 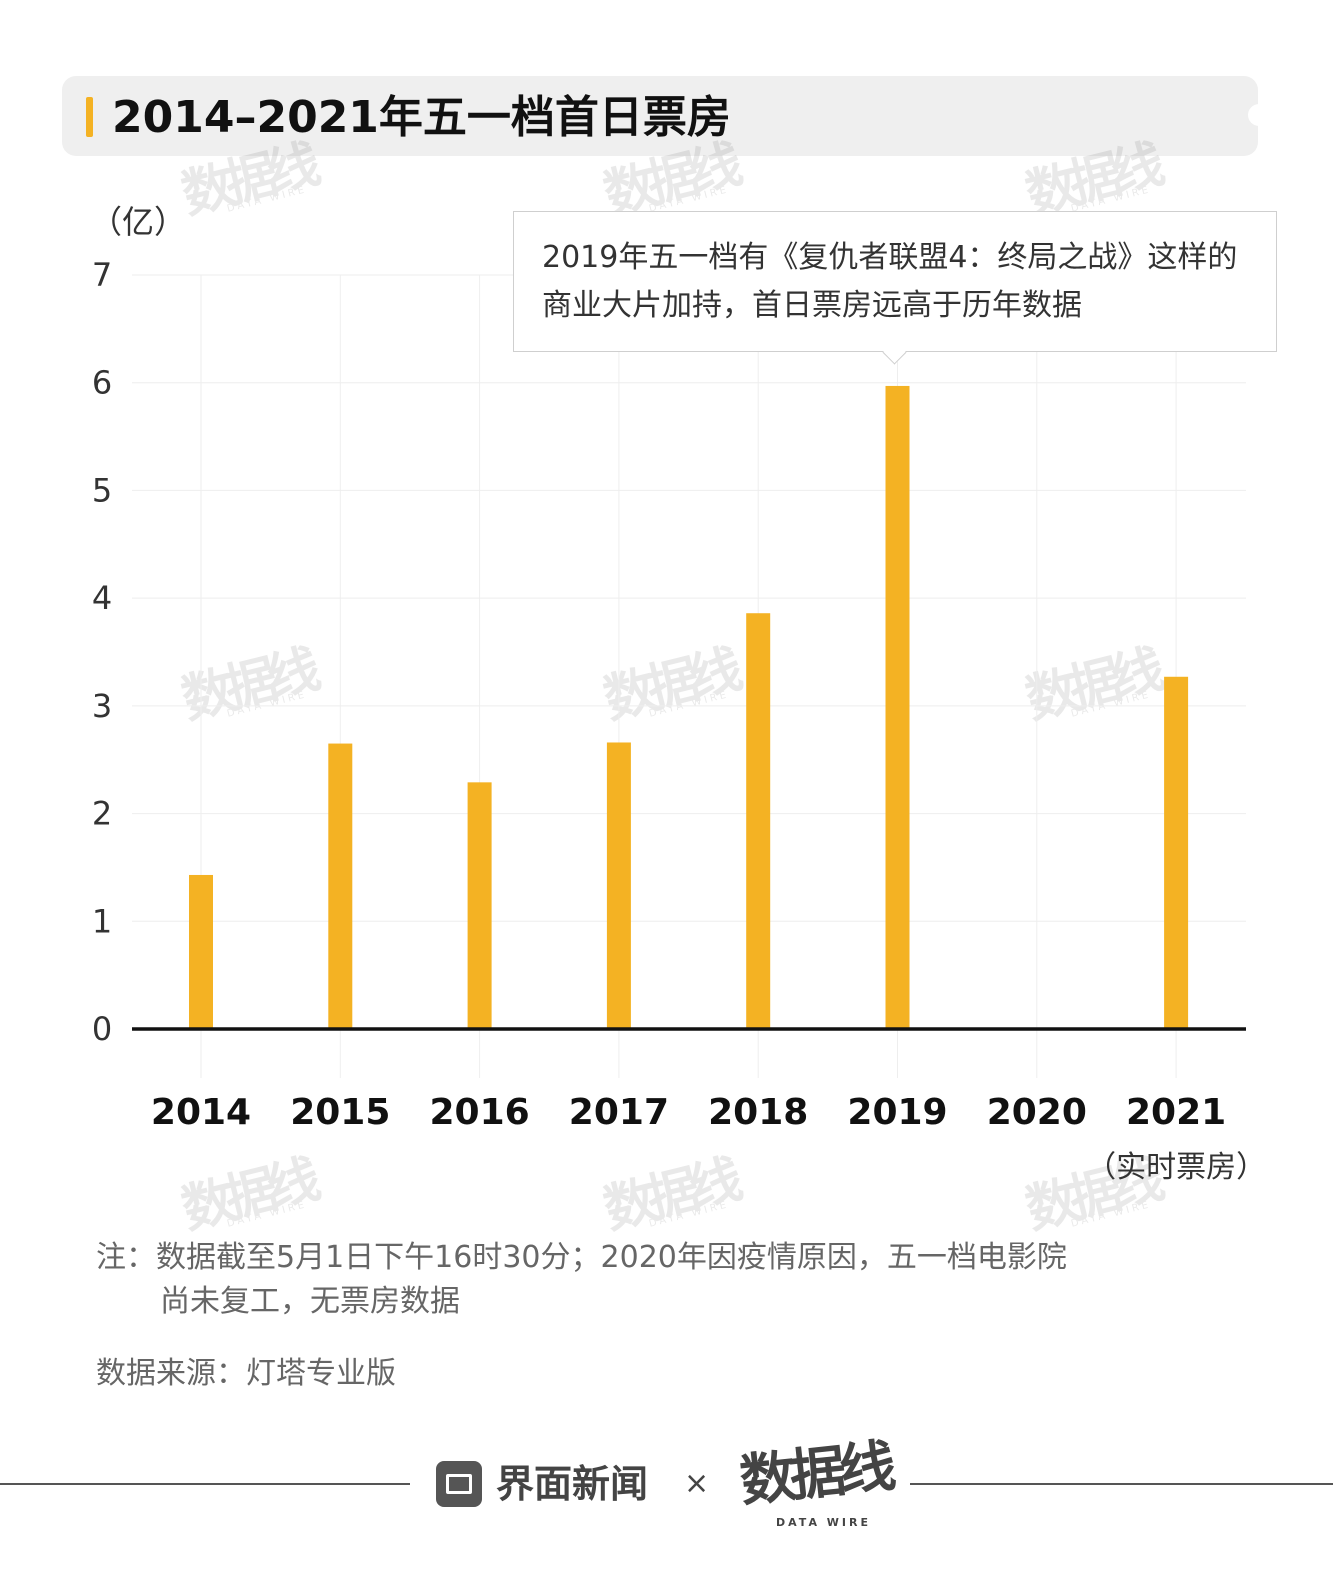 I want to click on footer-divider-left, so click(x=205, y=1484).